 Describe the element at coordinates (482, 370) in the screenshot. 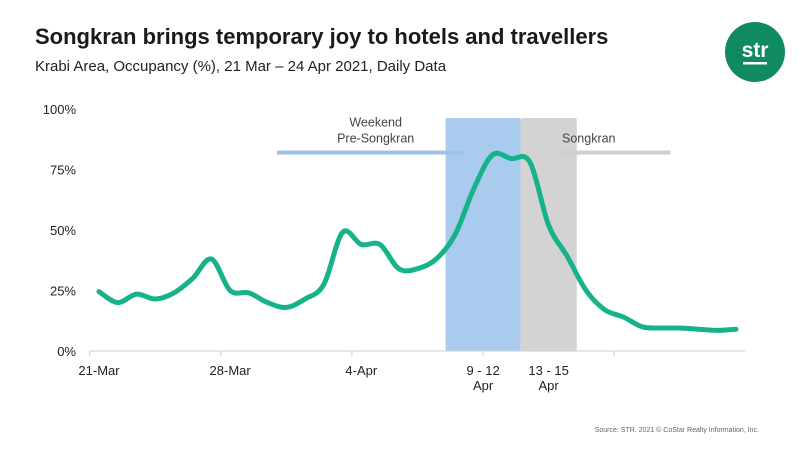

I see `x-range-label-0-0: 9 - 12` at that location.